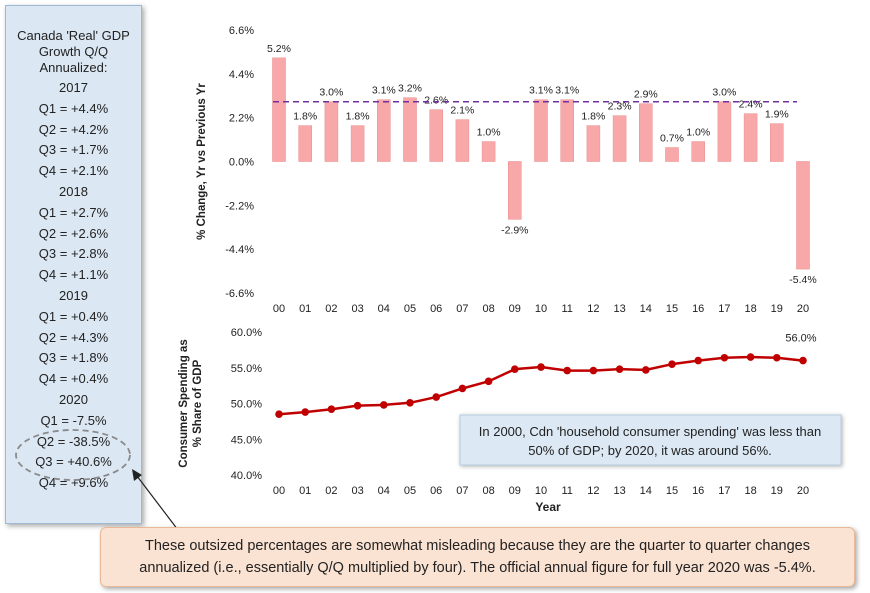 The width and height of the screenshot is (870, 593). I want to click on panel-quarter-value: Q2 = +4.3%, so click(73, 337).